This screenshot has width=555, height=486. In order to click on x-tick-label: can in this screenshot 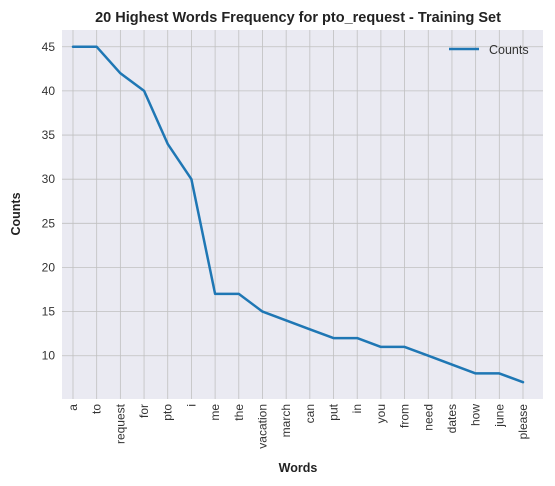, I will do `click(310, 413)`.